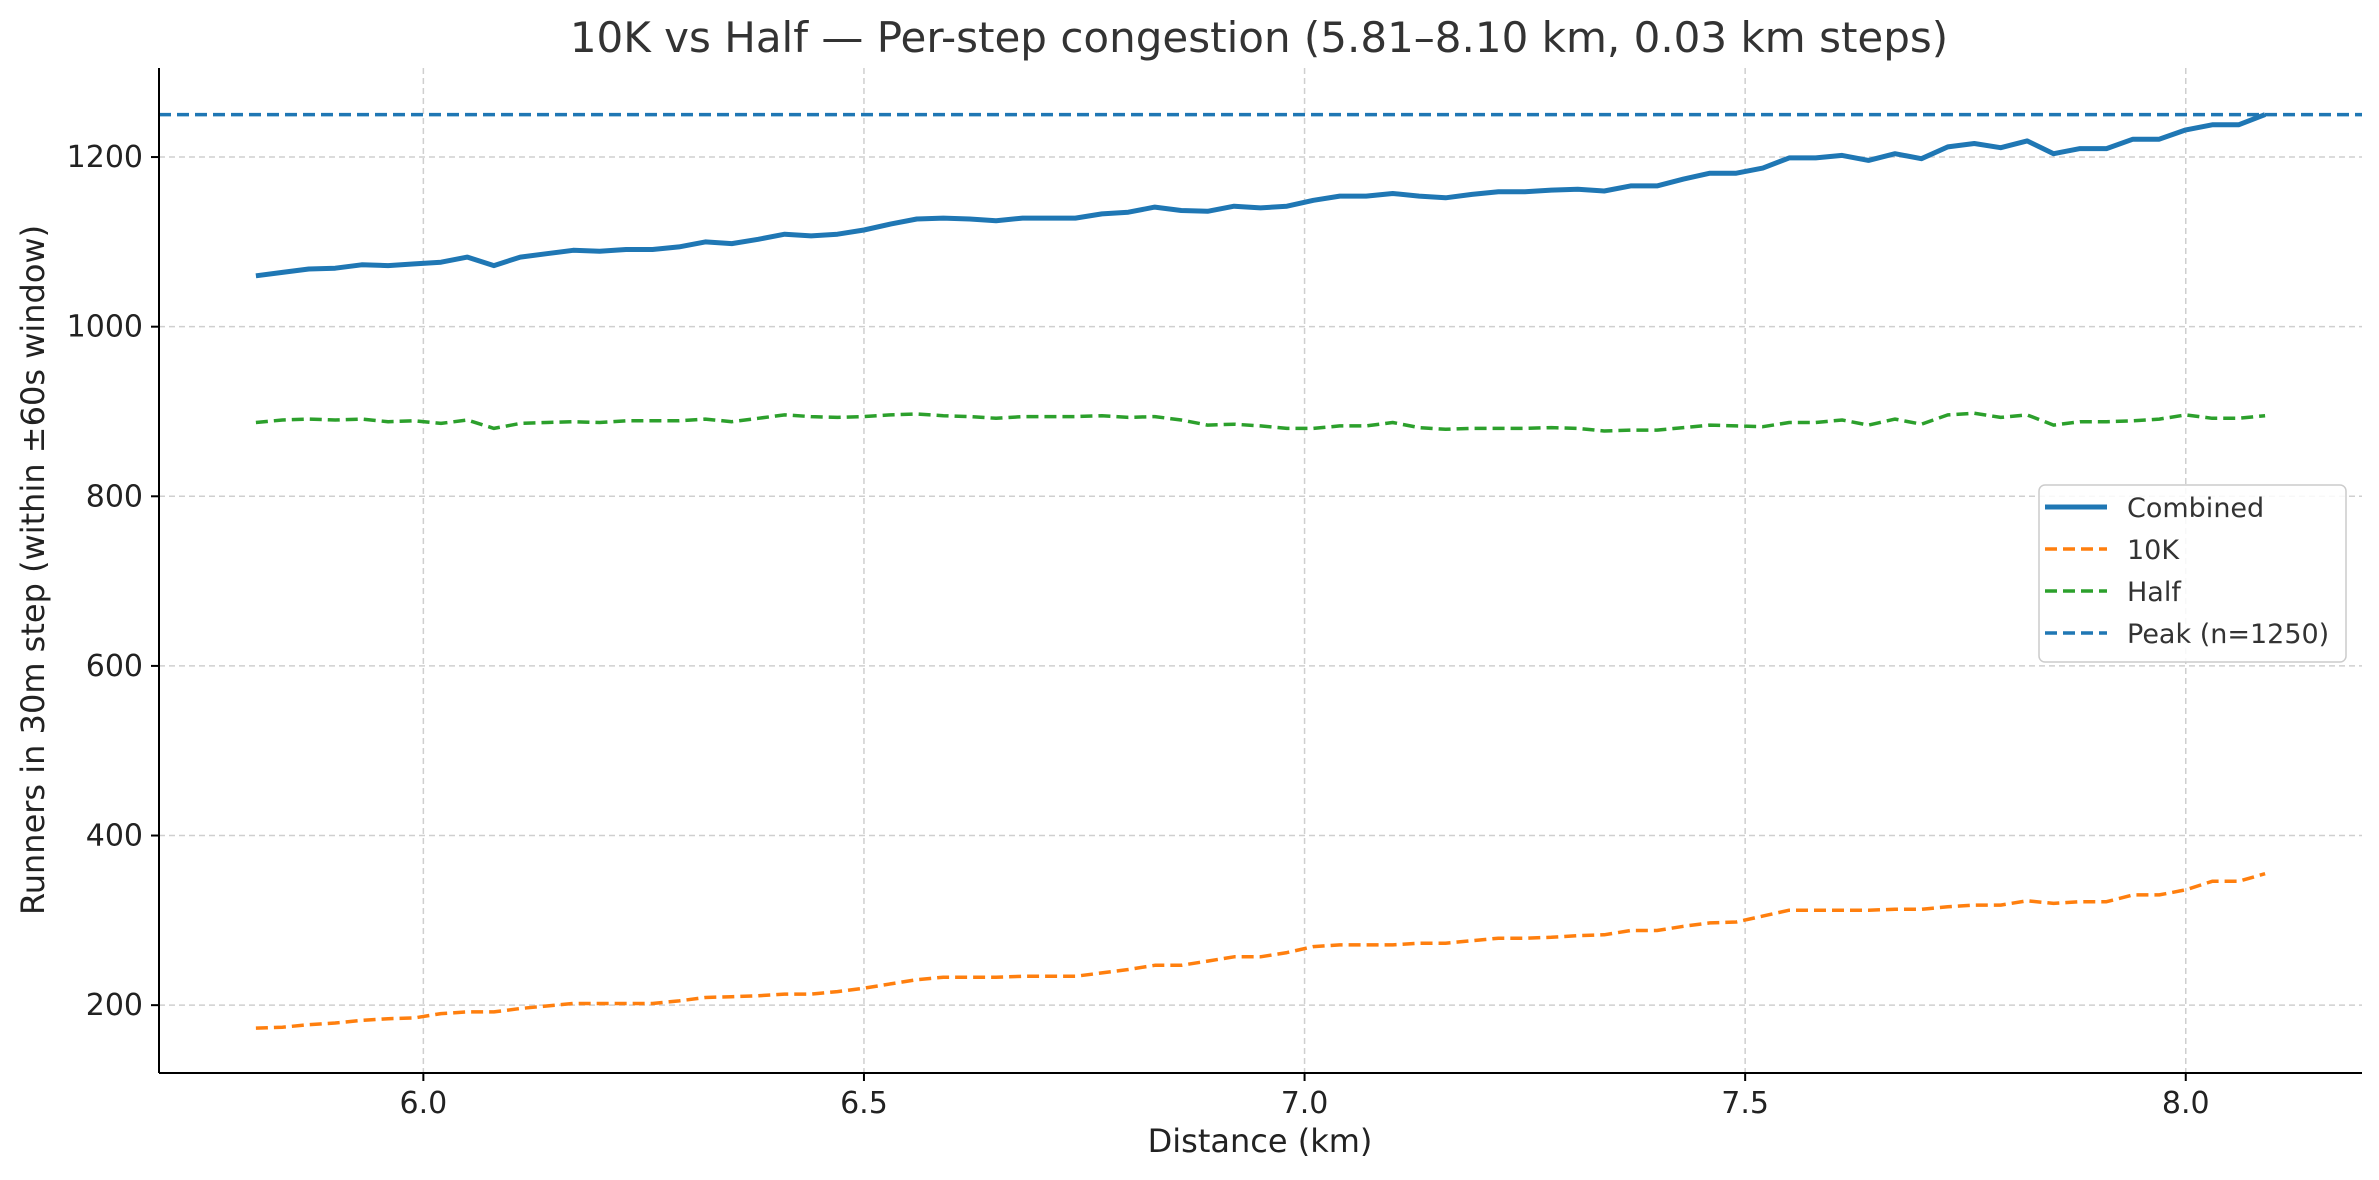 The image size is (2379, 1180). Describe the element at coordinates (1745, 1103) in the screenshot. I see `x-tick-label: 7.5` at that location.